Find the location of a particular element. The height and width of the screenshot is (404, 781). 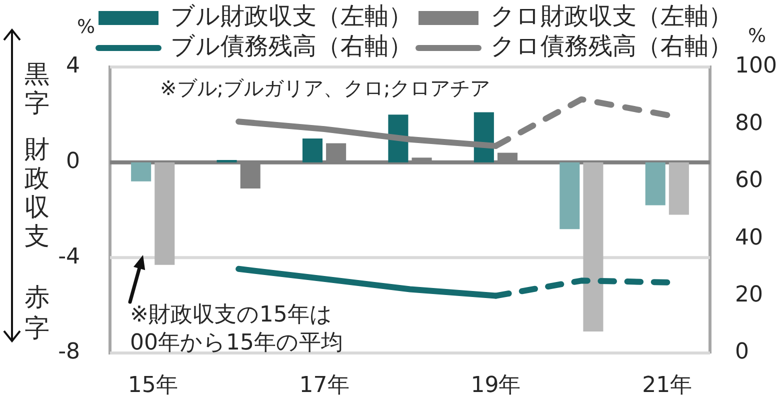

x-tick-label: 17年 is located at coordinates (324, 385).